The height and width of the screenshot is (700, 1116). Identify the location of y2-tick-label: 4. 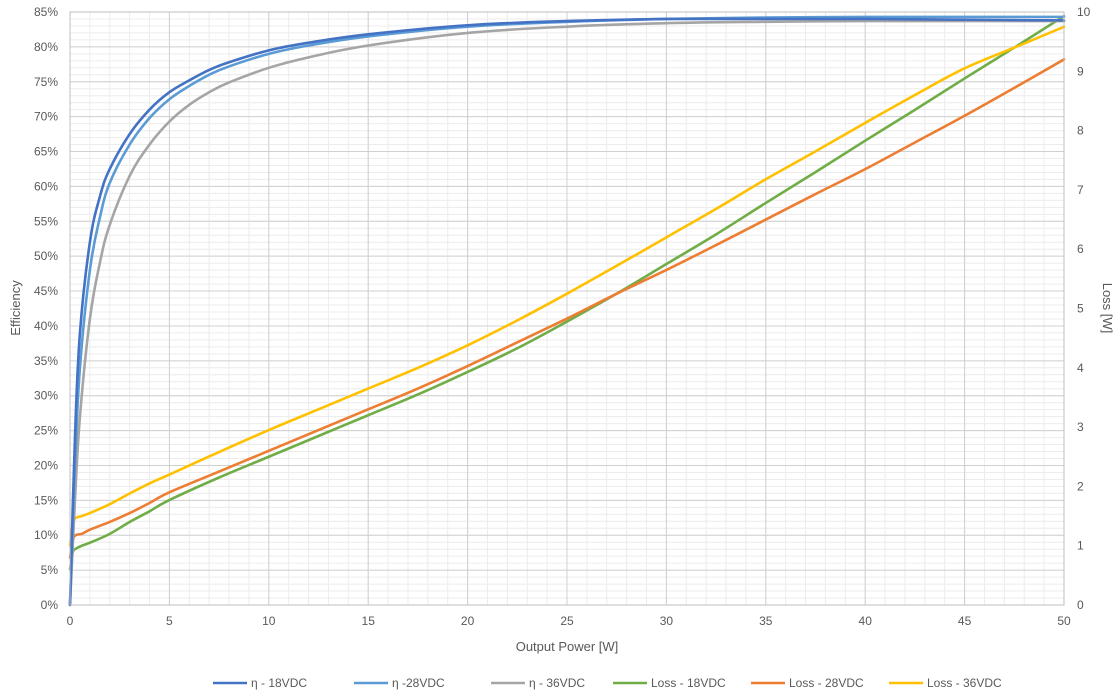
(1080, 368).